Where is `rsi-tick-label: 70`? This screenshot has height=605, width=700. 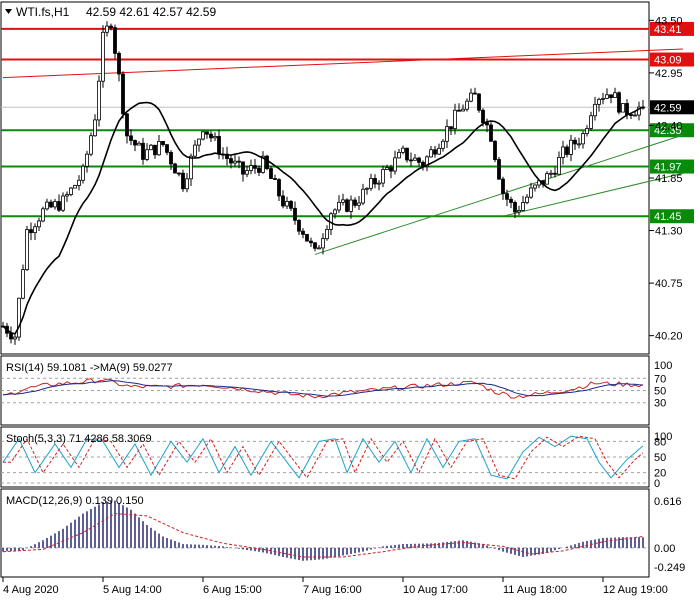
rsi-tick-label: 70 is located at coordinates (660, 379).